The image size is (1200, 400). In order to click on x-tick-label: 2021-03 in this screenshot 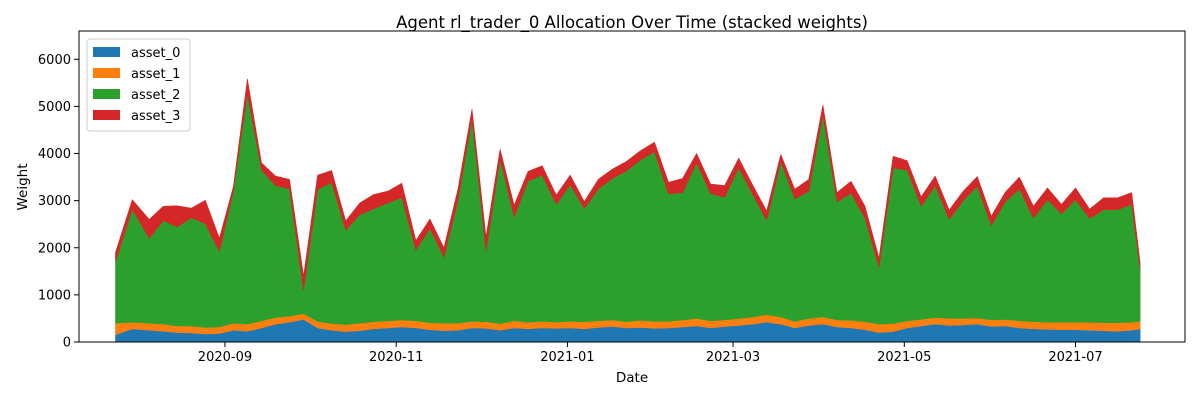, I will do `click(733, 357)`.